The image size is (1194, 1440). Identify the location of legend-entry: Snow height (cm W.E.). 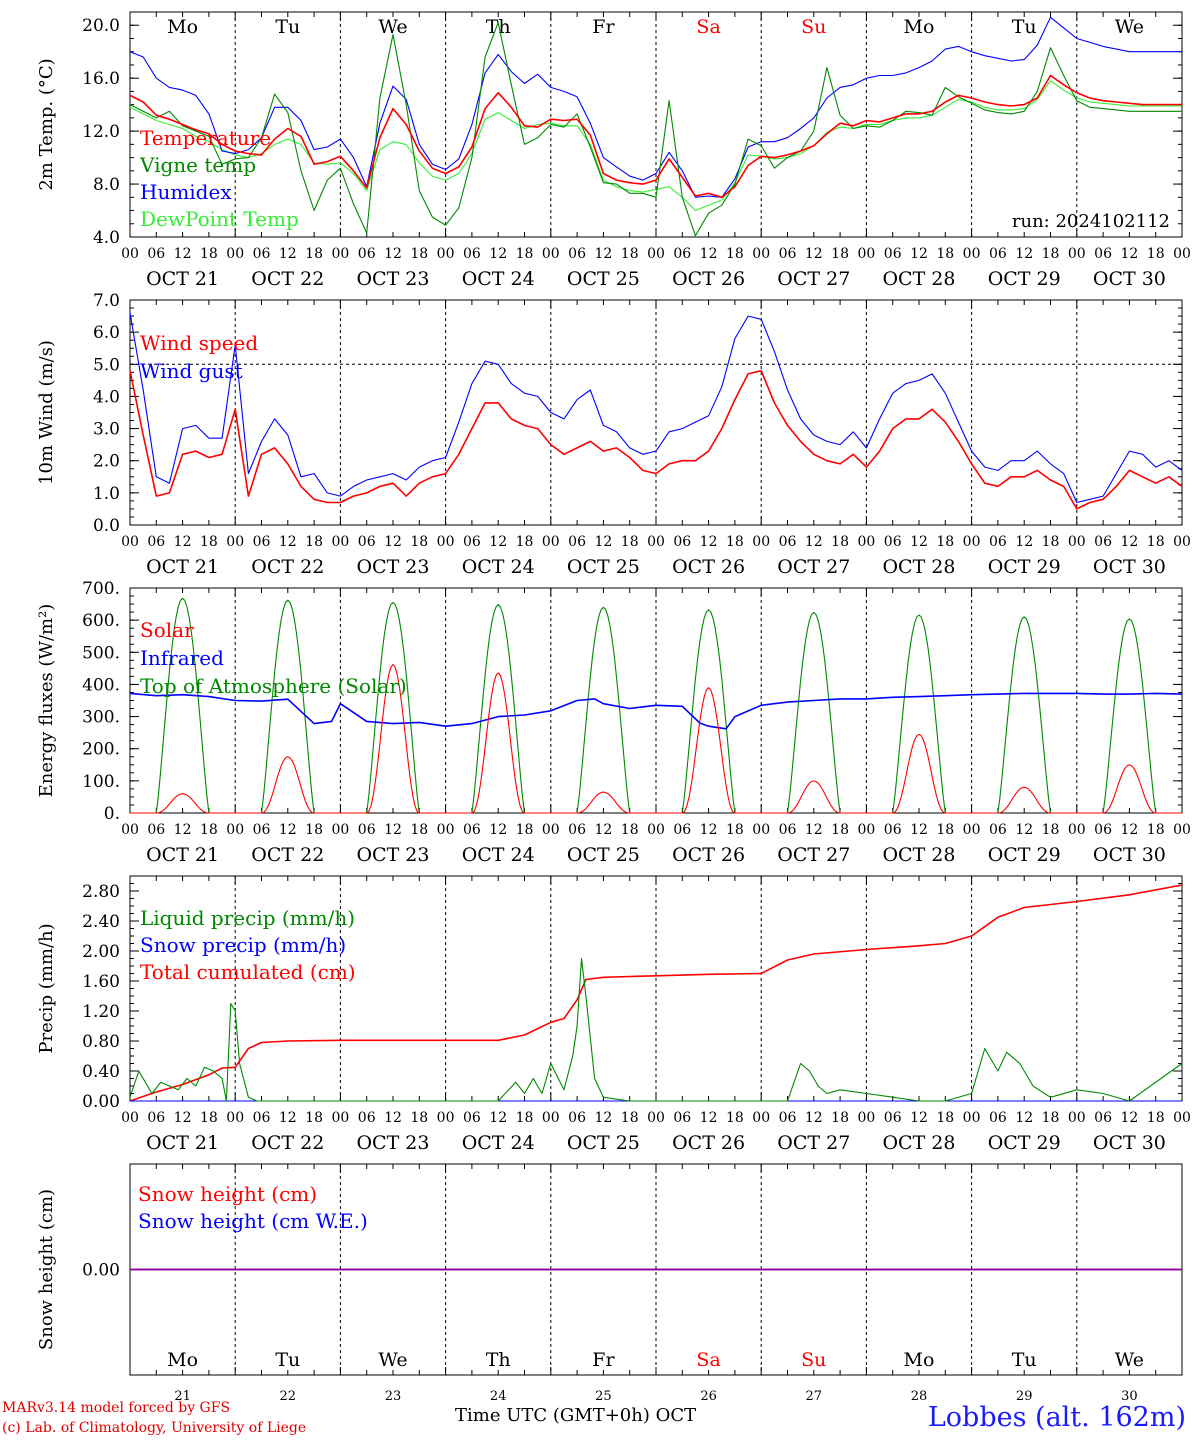
(253, 1221).